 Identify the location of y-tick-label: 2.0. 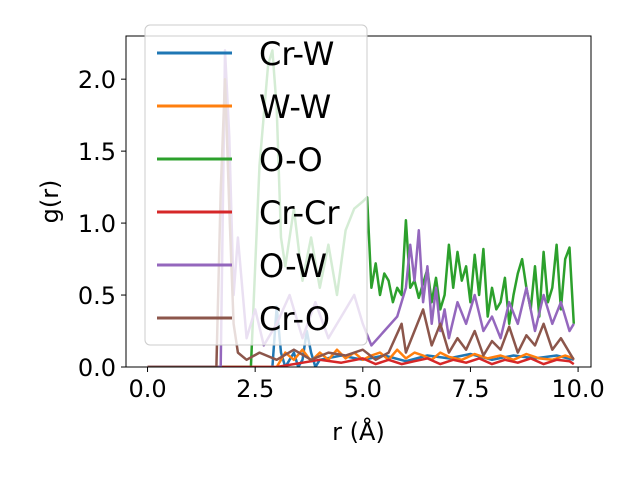
(97, 80).